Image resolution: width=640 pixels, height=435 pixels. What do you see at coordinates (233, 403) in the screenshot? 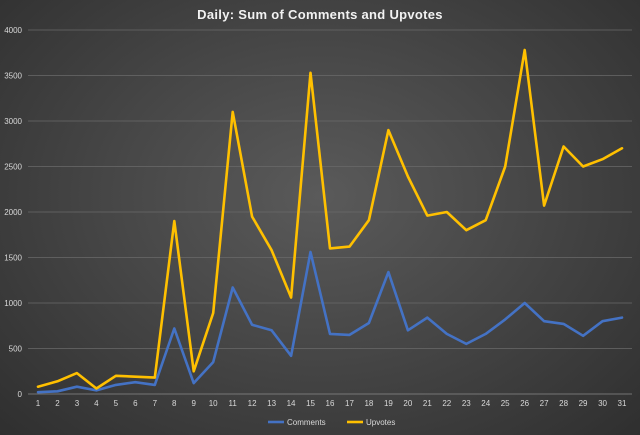
I see `x-tick-label: 11` at bounding box center [233, 403].